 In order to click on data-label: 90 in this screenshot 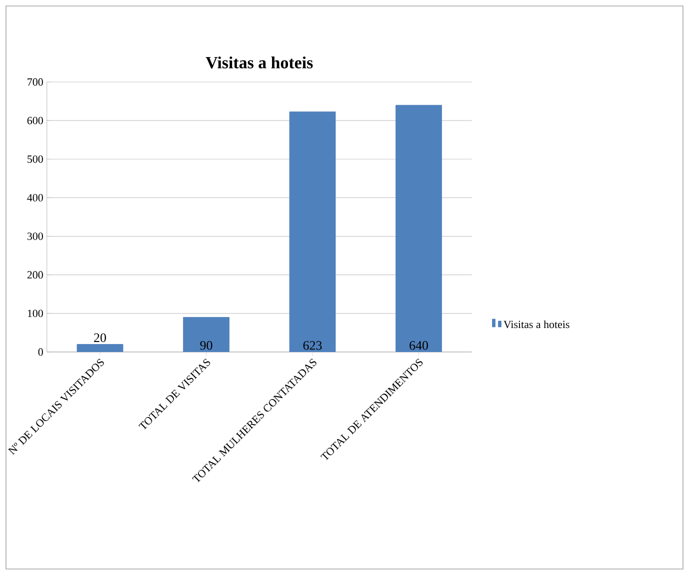, I will do `click(206, 345)`.